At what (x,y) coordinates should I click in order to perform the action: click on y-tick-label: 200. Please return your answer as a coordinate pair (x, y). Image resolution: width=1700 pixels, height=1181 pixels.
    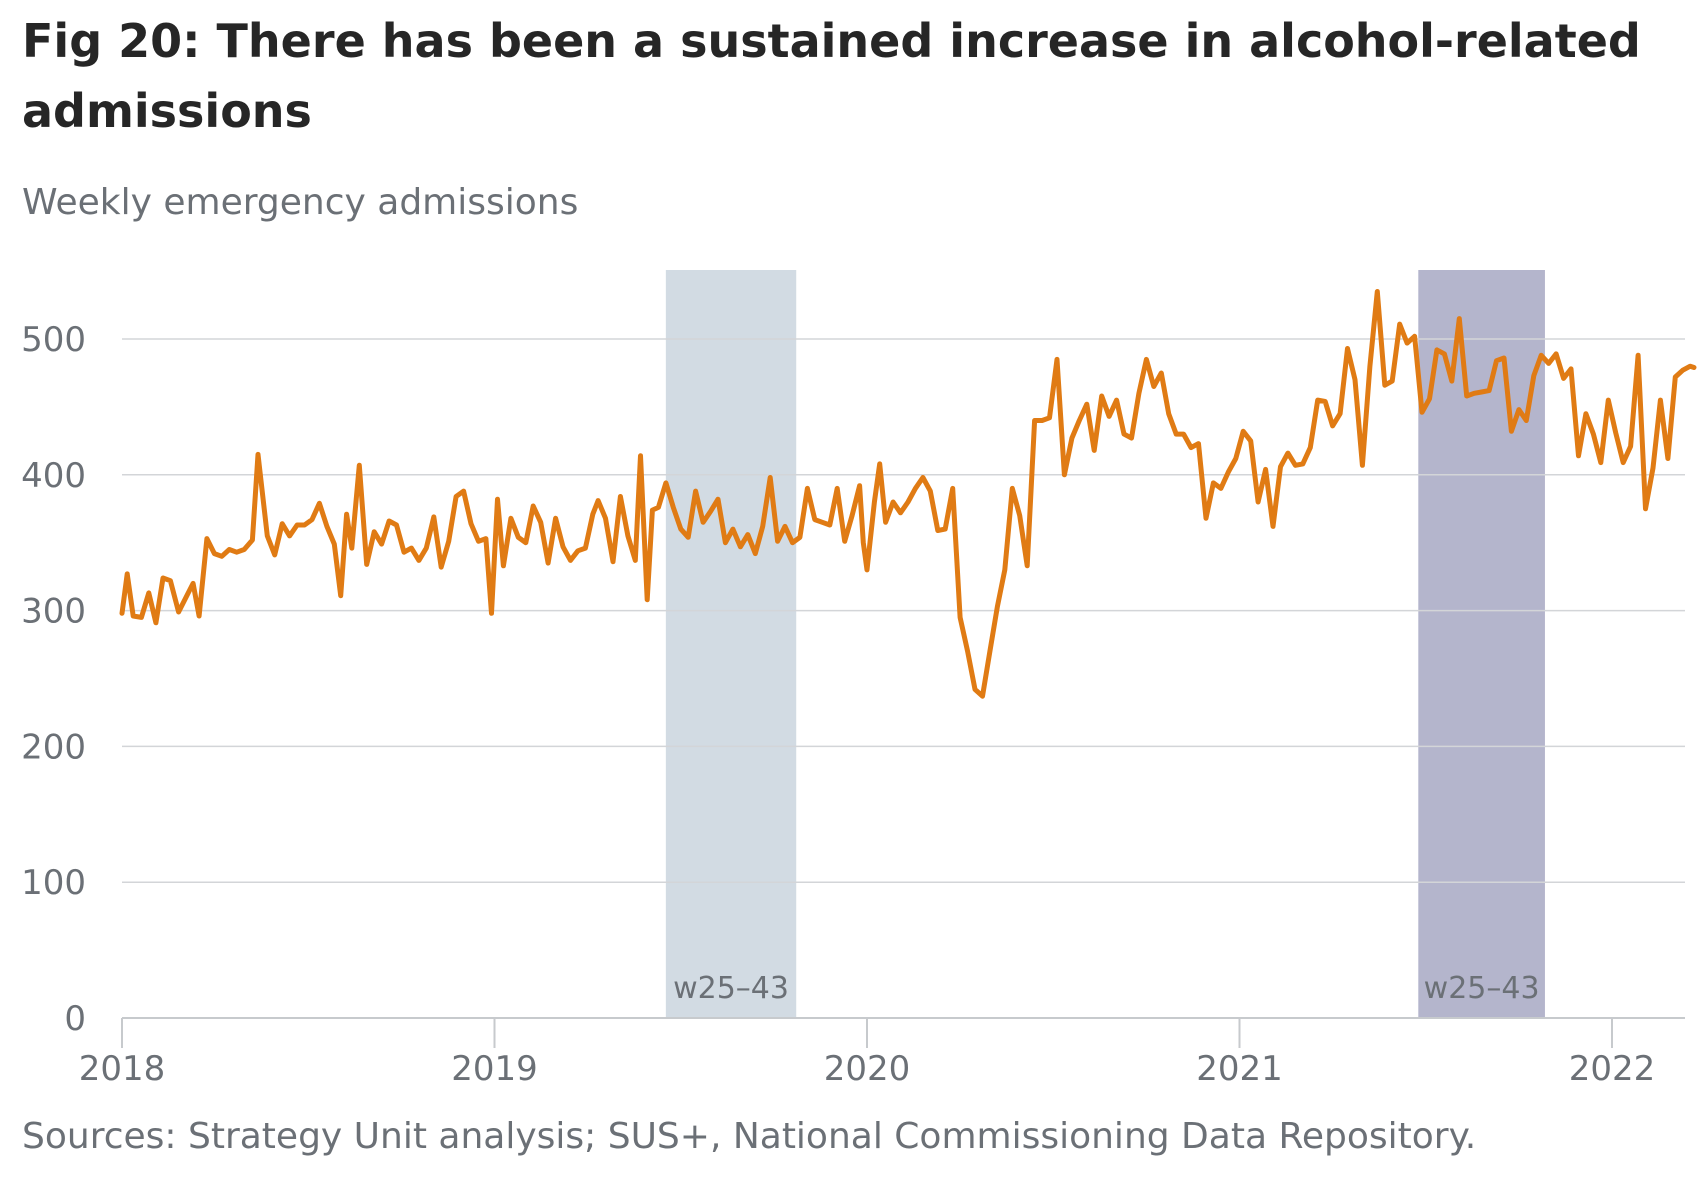
    Looking at the image, I should click on (53, 747).